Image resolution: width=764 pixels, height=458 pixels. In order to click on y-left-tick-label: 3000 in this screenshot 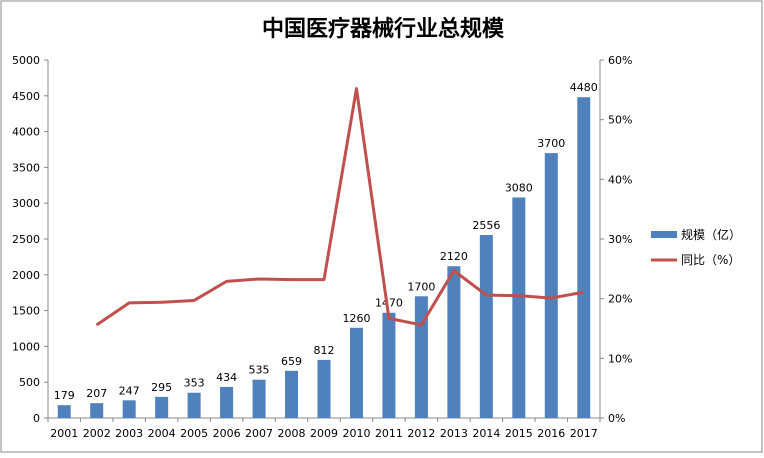, I will do `click(26, 203)`.